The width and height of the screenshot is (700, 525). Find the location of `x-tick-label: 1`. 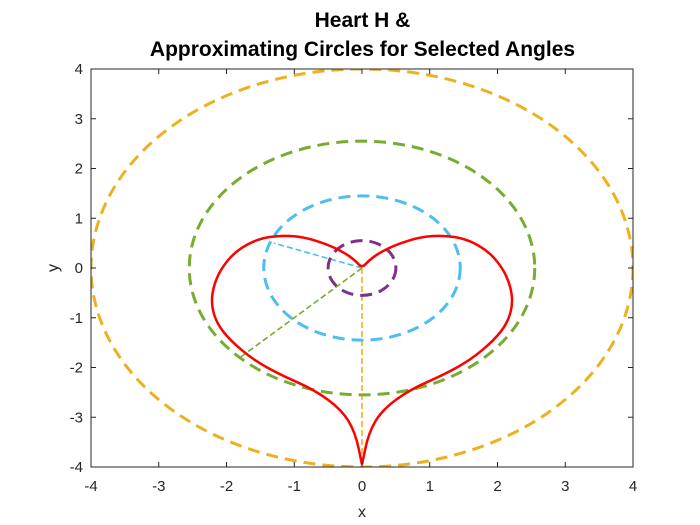

x-tick-label: 1 is located at coordinates (430, 486).